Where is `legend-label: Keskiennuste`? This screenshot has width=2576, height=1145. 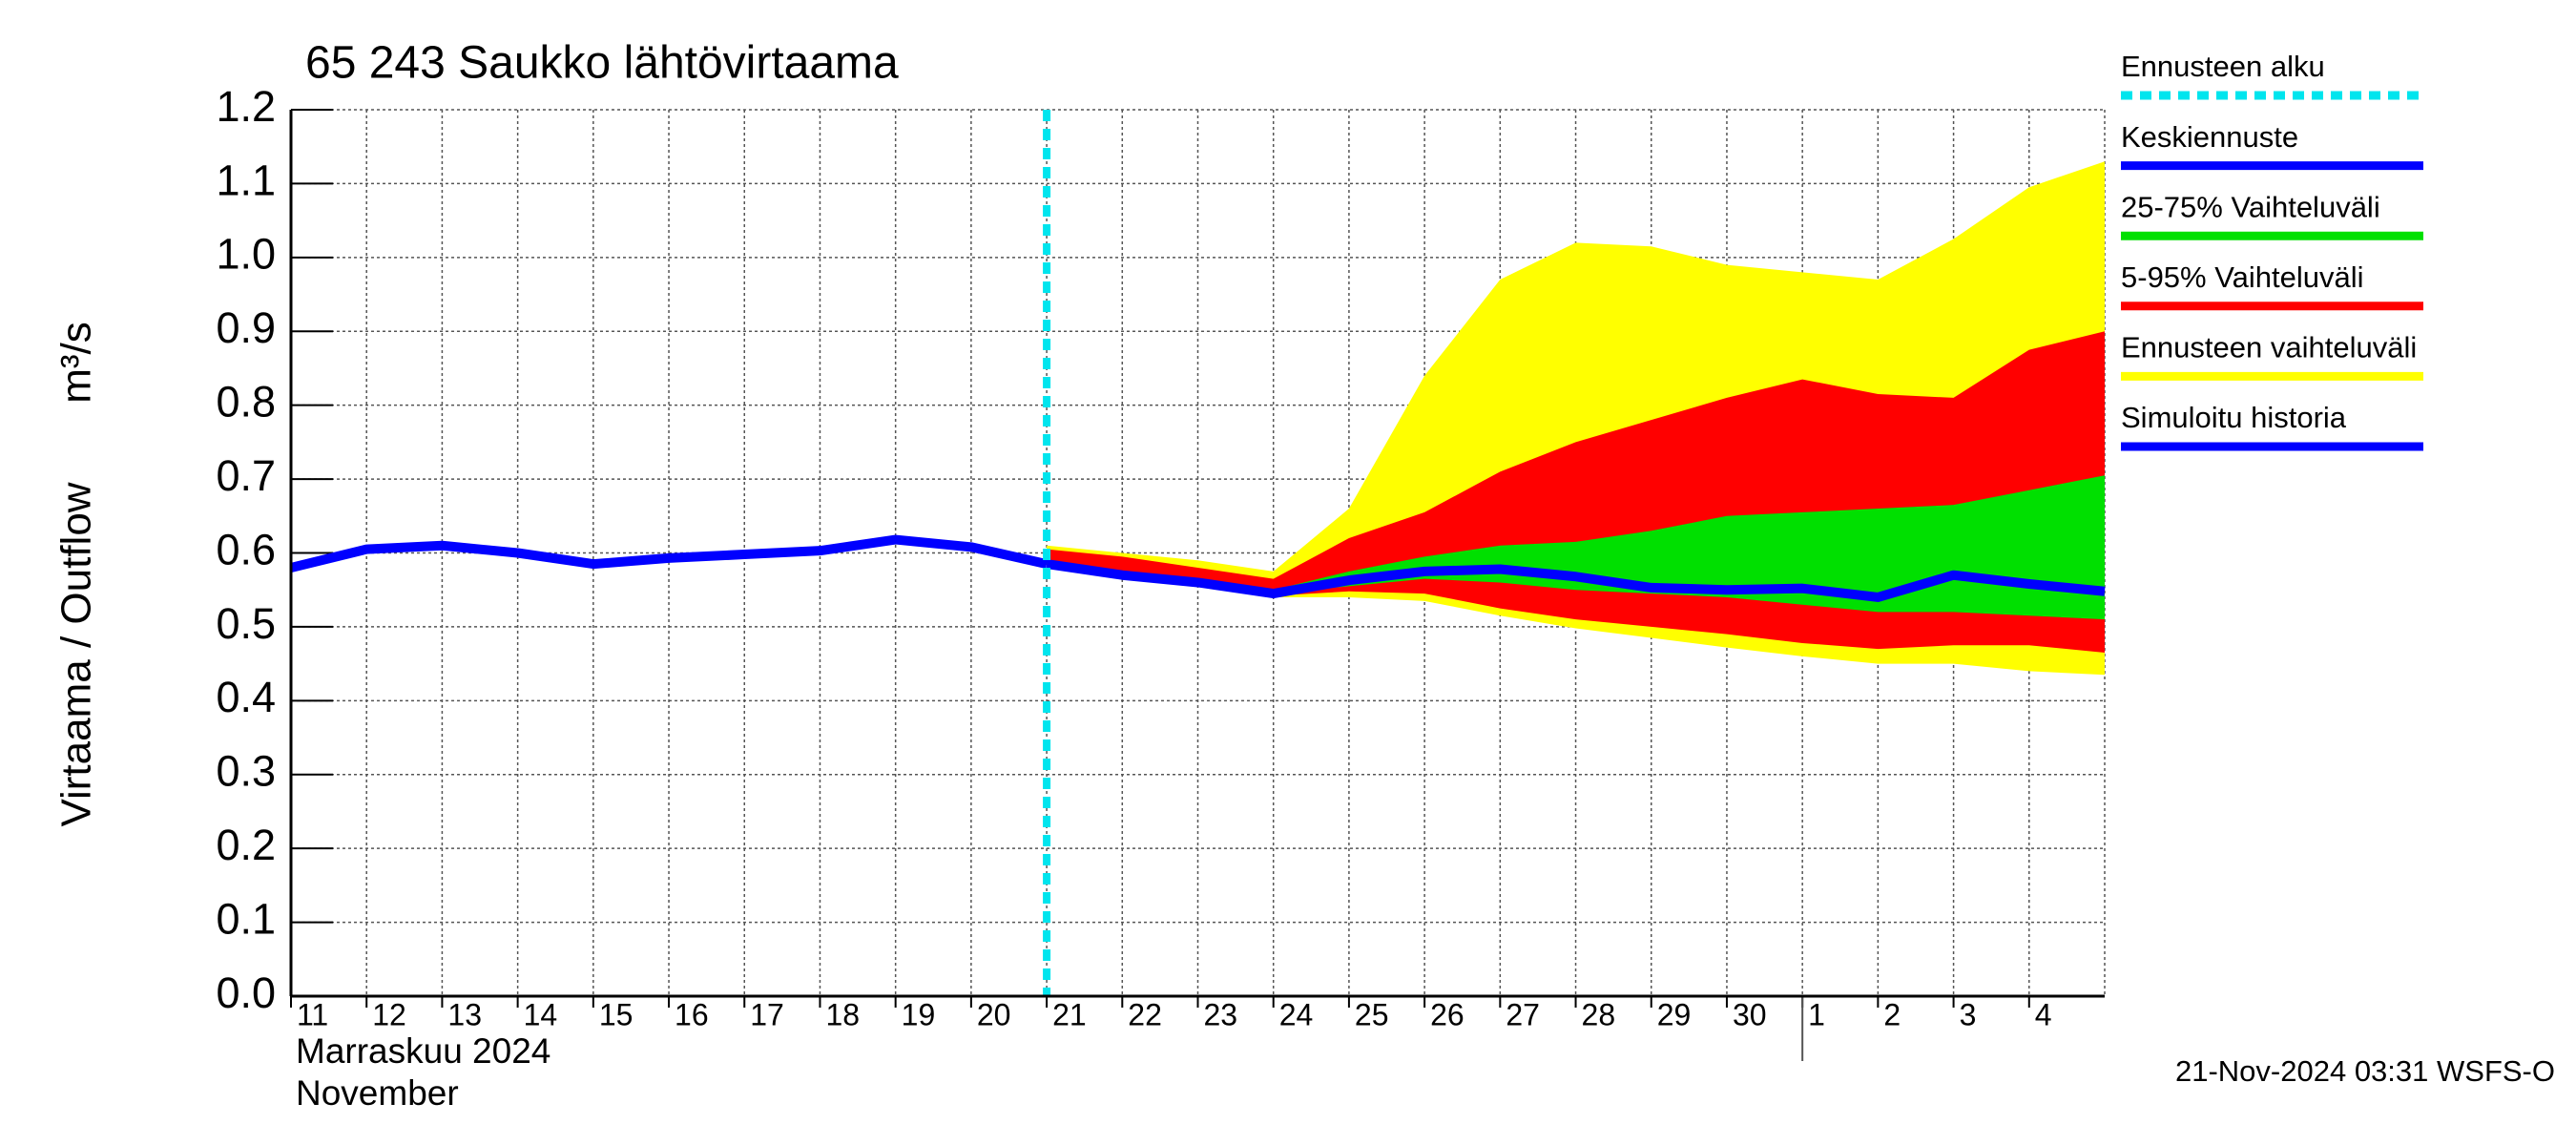 legend-label: Keskiennuste is located at coordinates (2209, 137).